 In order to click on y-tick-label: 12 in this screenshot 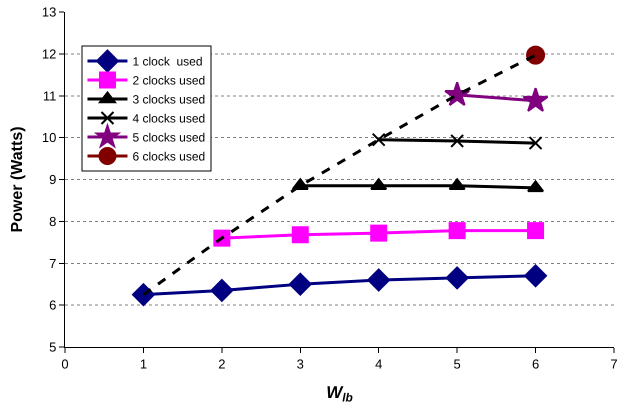, I will do `click(49, 54)`.